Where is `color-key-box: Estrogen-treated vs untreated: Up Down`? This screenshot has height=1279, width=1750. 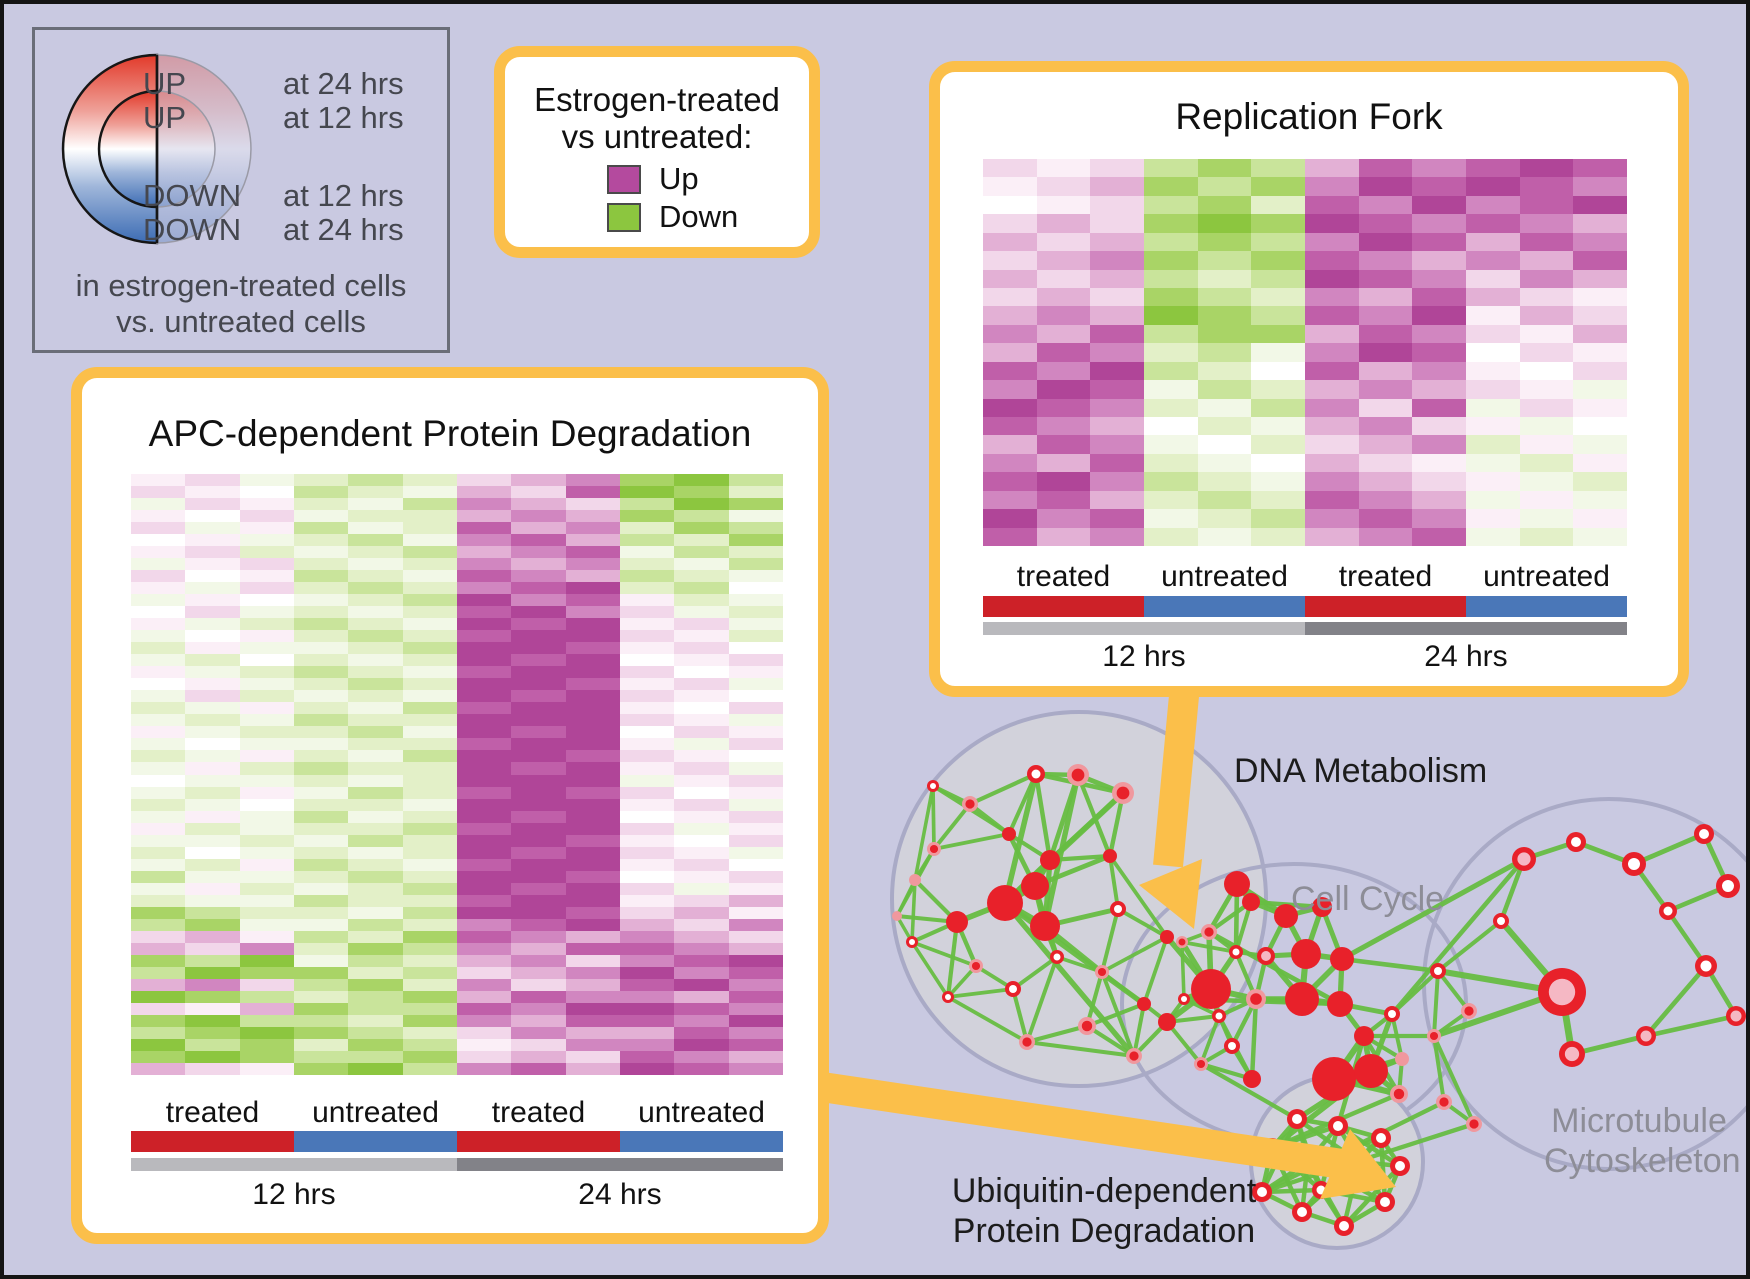
color-key-box: Estrogen-treated vs untreated: Up Down is located at coordinates (657, 152).